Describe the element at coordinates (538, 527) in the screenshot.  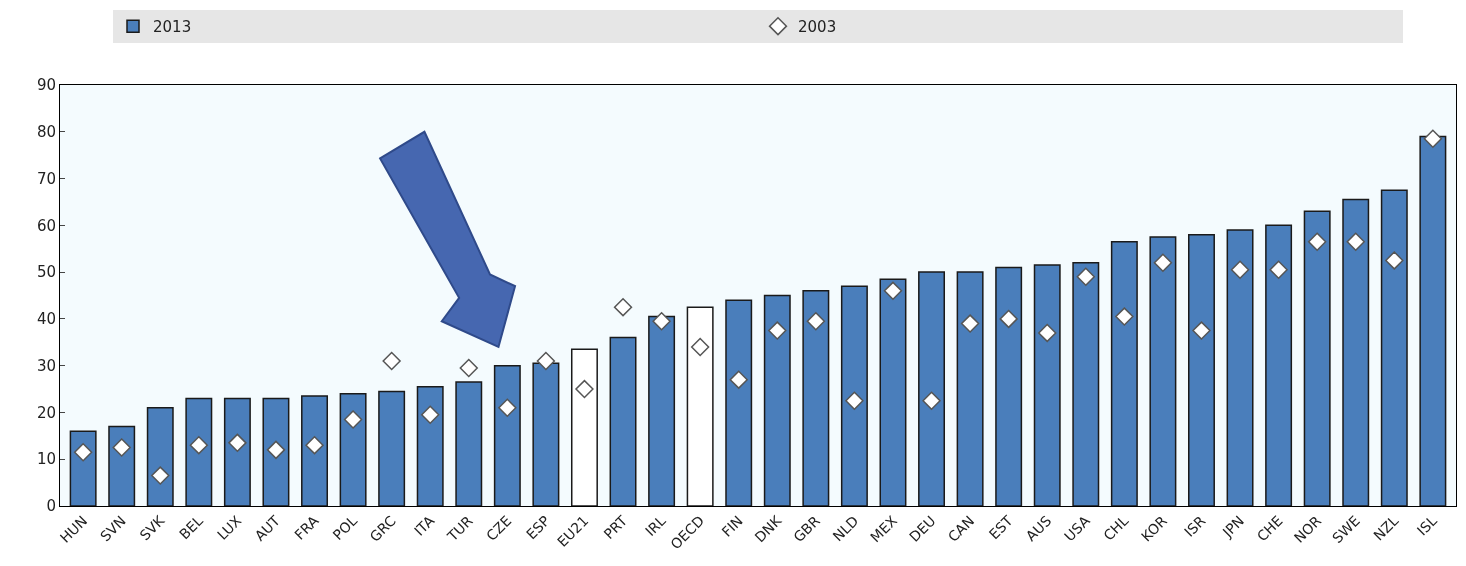
I see `x-tick-label: ESP` at that location.